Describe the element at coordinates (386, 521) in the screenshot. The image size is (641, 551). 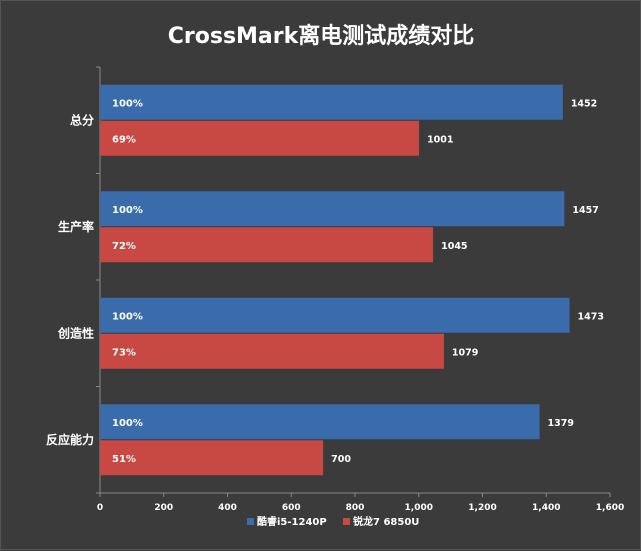
I see `legend-label: 锐龙7 6850U` at that location.